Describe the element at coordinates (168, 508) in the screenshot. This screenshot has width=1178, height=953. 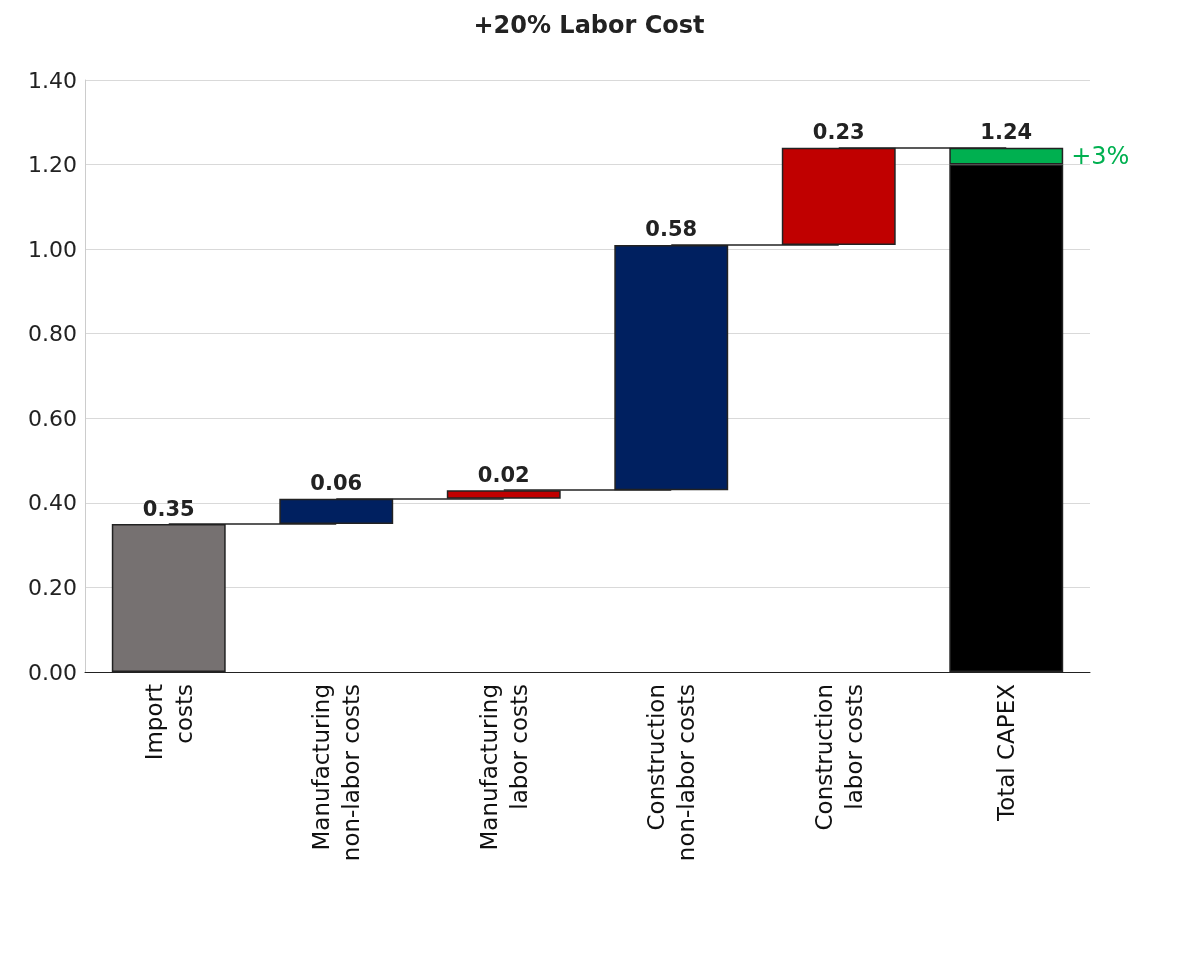
I see `data-label: 0.35` at that location.